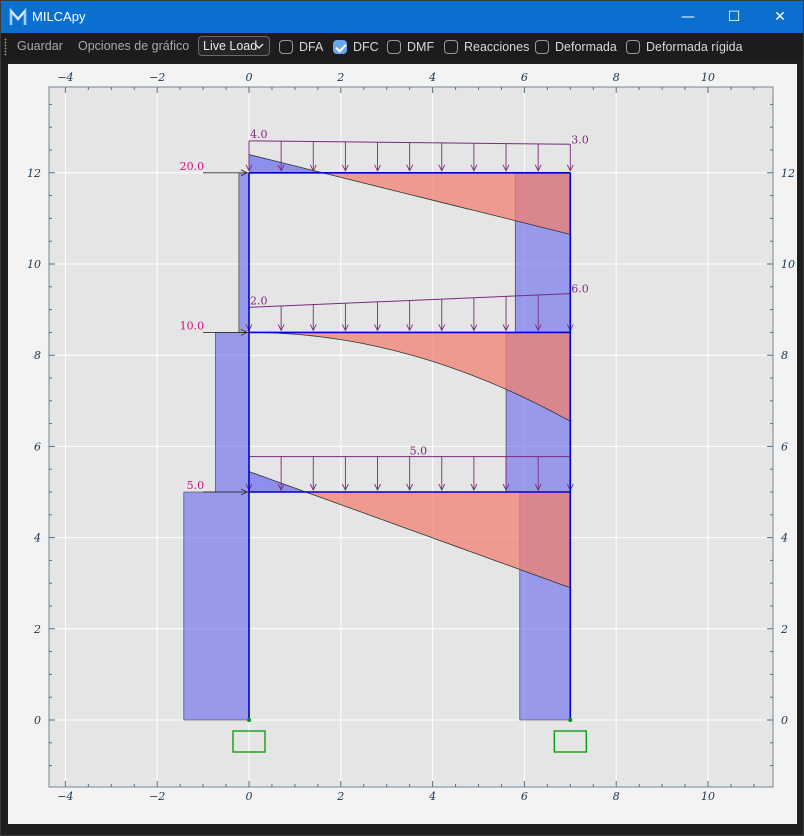 The height and width of the screenshot is (836, 804). I want to click on load-case-select: Live Load, so click(234, 46).